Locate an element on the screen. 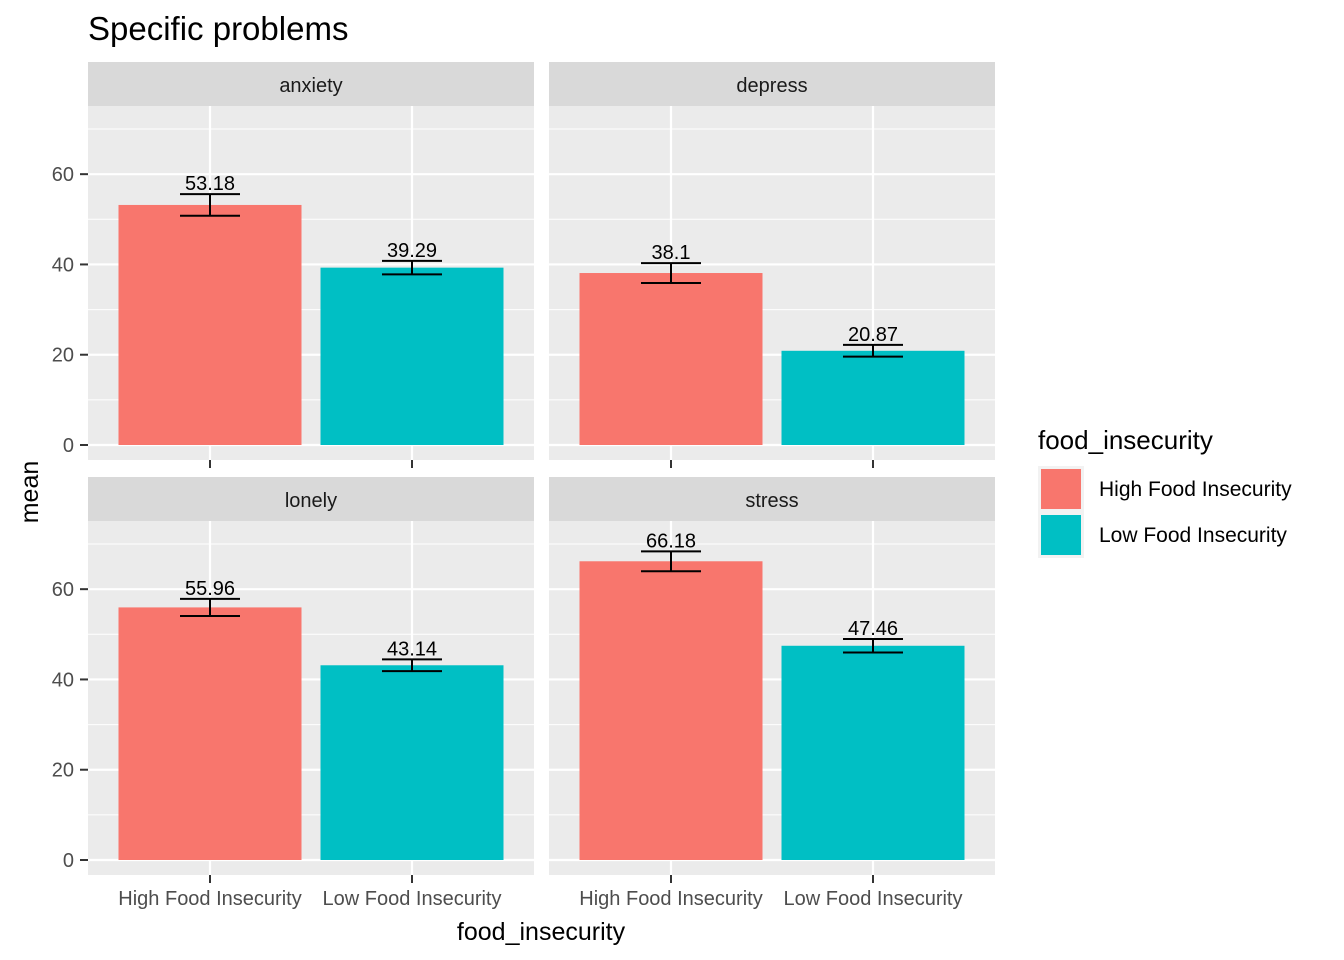  data-label: 39.29 is located at coordinates (412, 251).